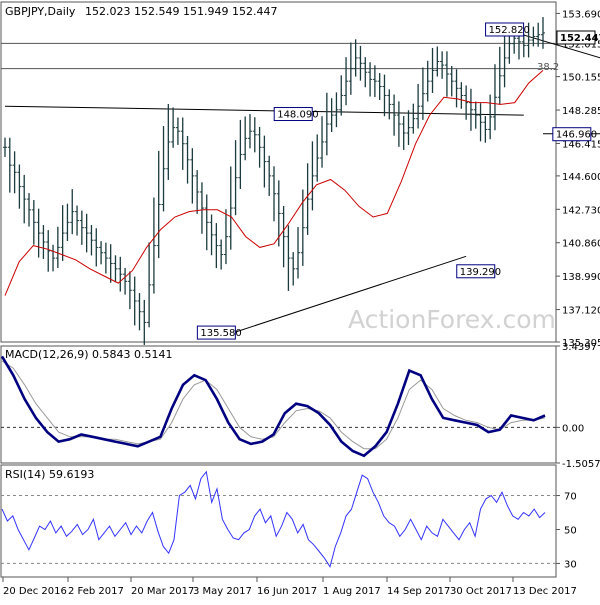  Describe the element at coordinates (452, 319) in the screenshot. I see `watermark: ActionForex.com` at that location.